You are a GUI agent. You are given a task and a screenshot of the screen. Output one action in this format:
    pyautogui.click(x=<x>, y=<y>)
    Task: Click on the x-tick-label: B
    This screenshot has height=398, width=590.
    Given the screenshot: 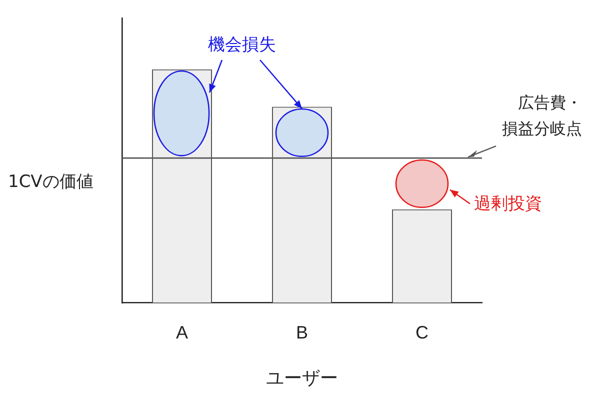 What is the action you would take?
    pyautogui.click(x=302, y=332)
    